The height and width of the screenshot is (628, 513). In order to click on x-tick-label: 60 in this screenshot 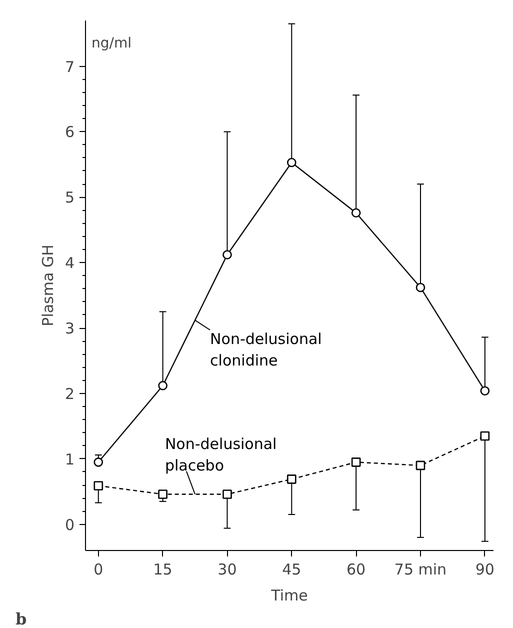, I will do `click(356, 569)`.